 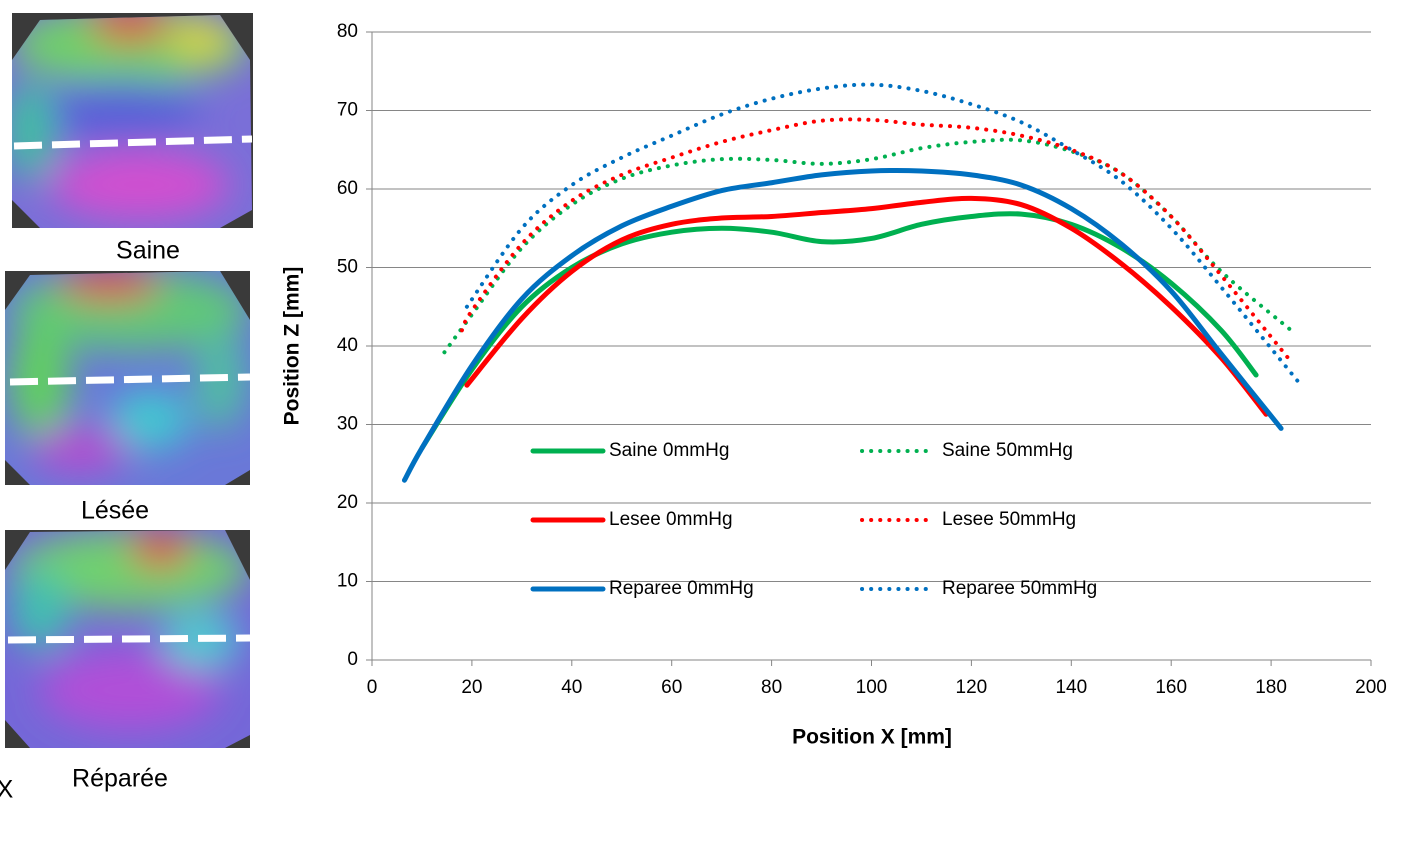 I want to click on x-tick-label: 160, so click(x=1171, y=687).